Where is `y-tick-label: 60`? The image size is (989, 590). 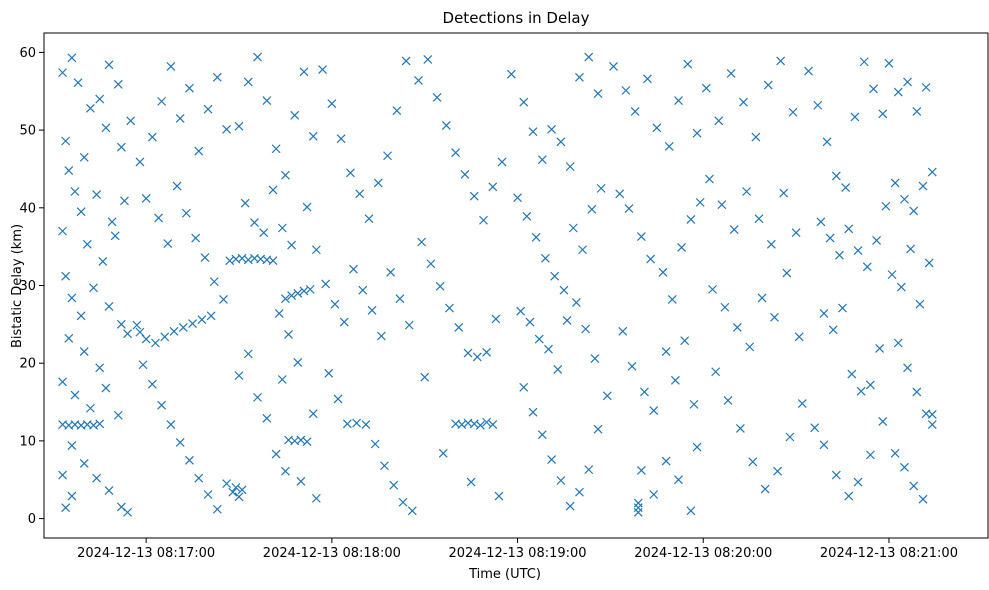
y-tick-label: 60 is located at coordinates (27, 53).